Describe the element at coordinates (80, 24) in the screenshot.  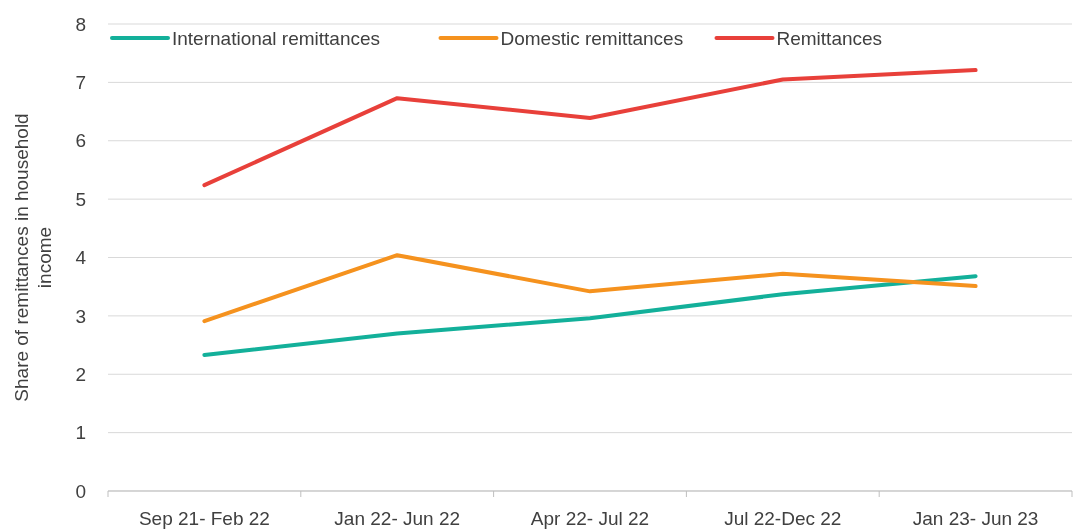
I see `y-tick-label: 8` at that location.